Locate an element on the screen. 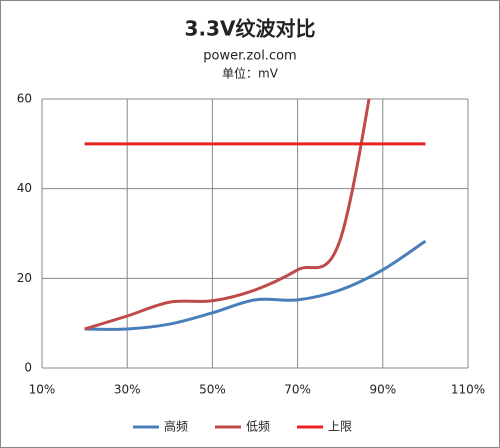 This screenshot has width=500, height=448. x-tick-label: 30% is located at coordinates (127, 390).